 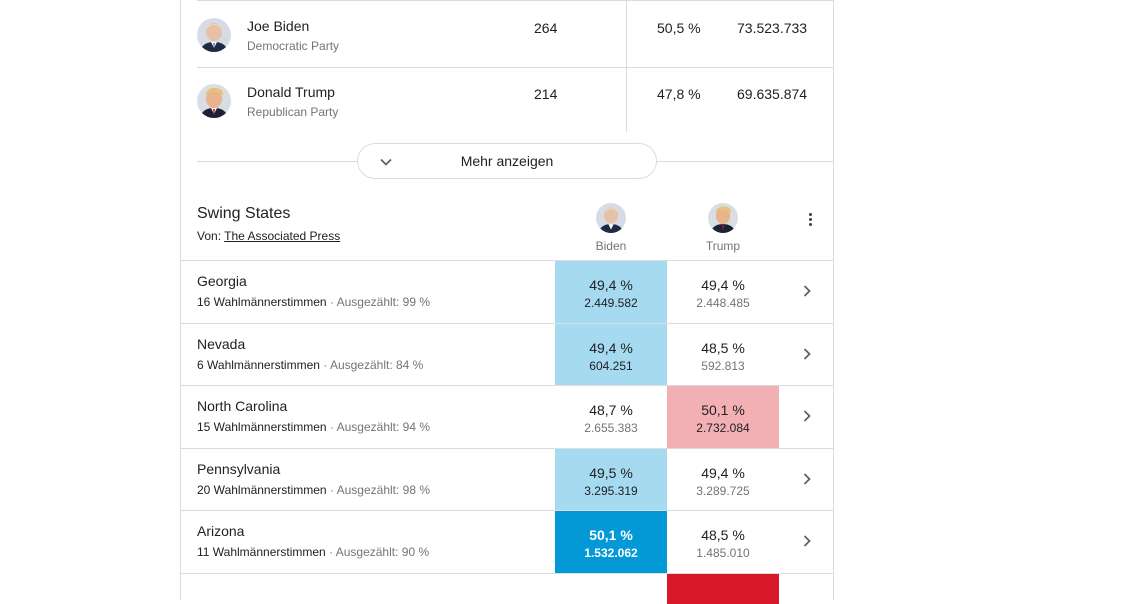 I want to click on state-electors: 15 Wahlmännerstimmen, so click(x=262, y=427).